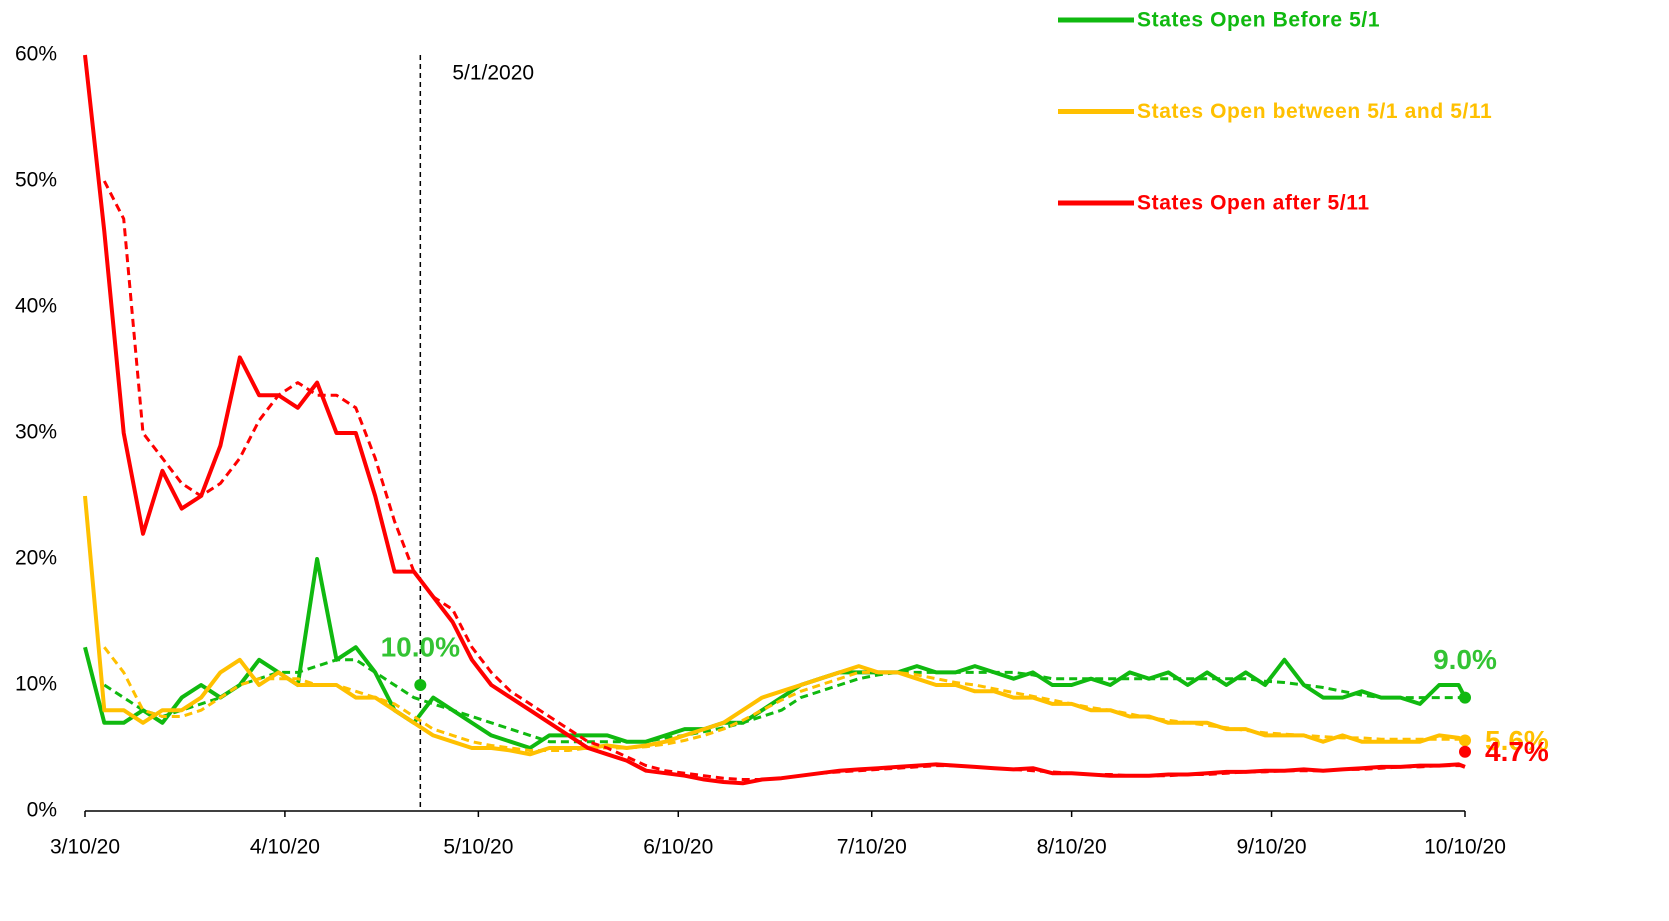  What do you see at coordinates (42, 810) in the screenshot?
I see `y-tick-label: 0%` at bounding box center [42, 810].